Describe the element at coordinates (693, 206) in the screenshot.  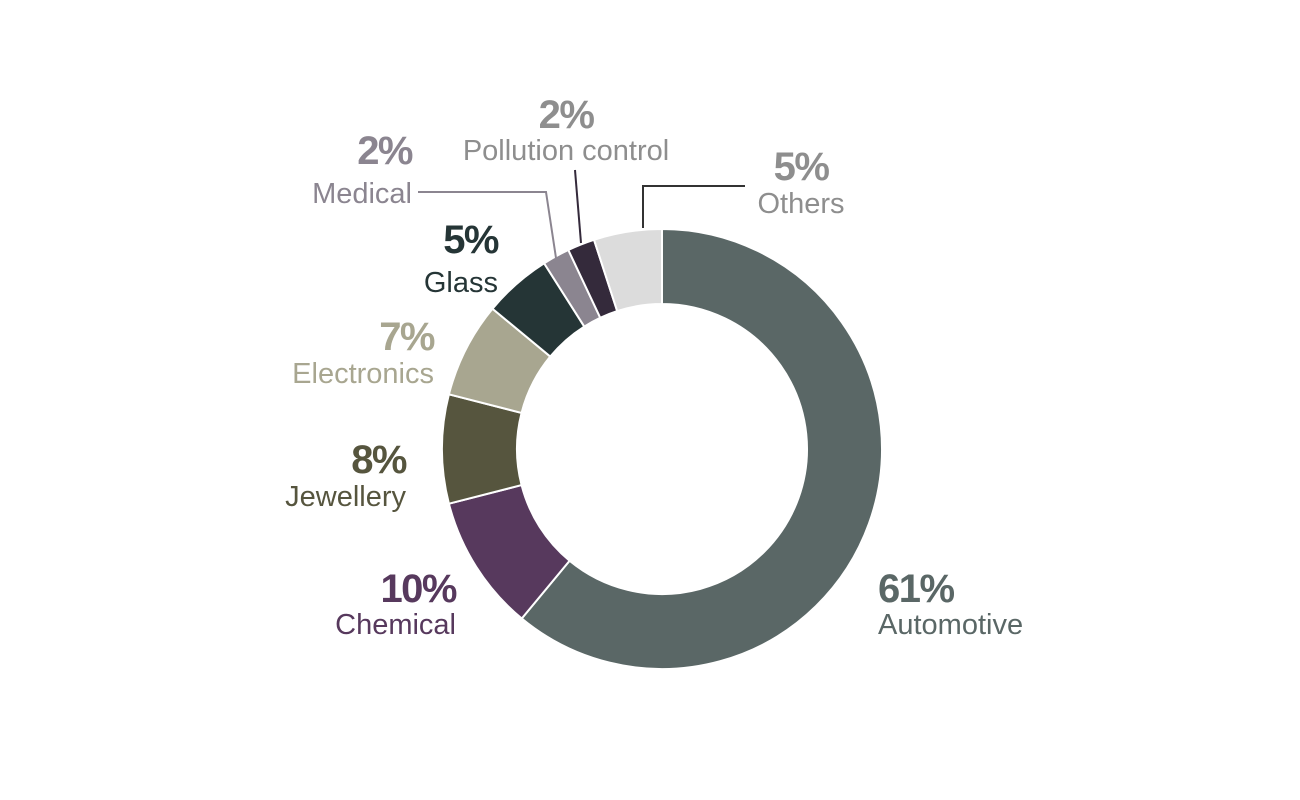
I see `leader-line-others` at that location.